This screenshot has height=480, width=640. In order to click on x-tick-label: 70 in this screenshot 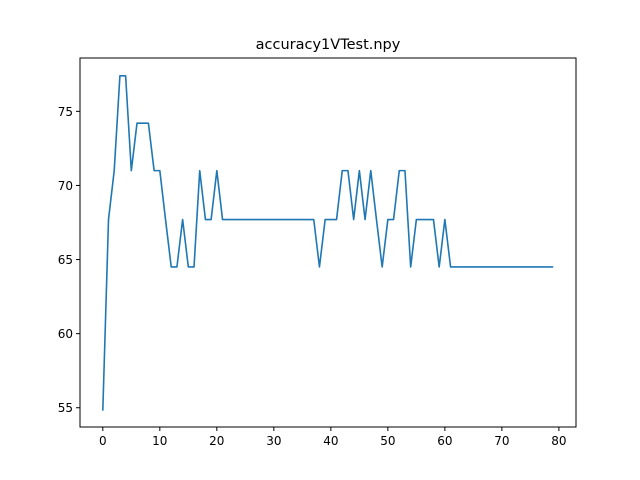, I will do `click(501, 441)`.